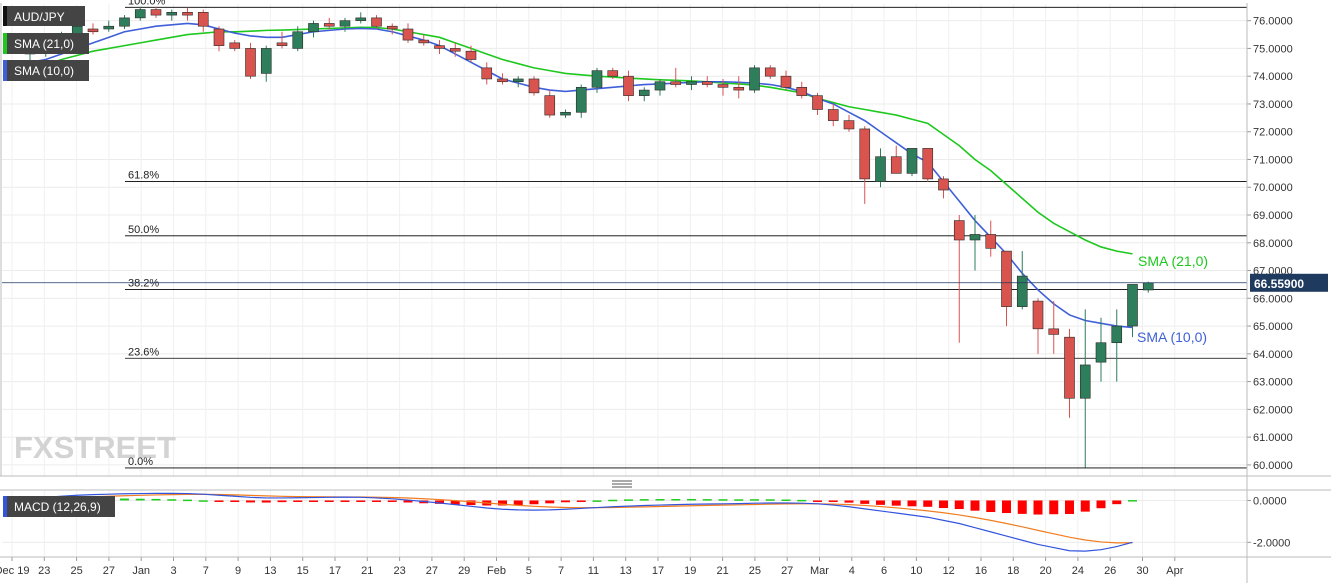 The image size is (1331, 583). Describe the element at coordinates (1273, 216) in the screenshot. I see `y-tick-label: 69.0000` at that location.